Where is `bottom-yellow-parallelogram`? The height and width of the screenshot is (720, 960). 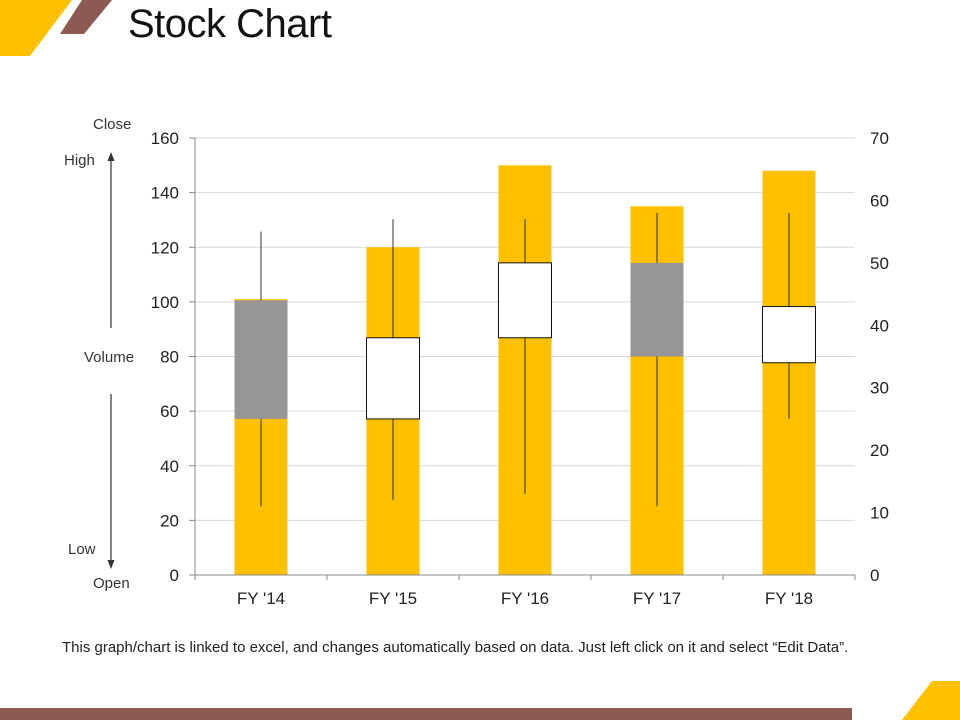 bottom-yellow-parallelogram is located at coordinates (931, 700).